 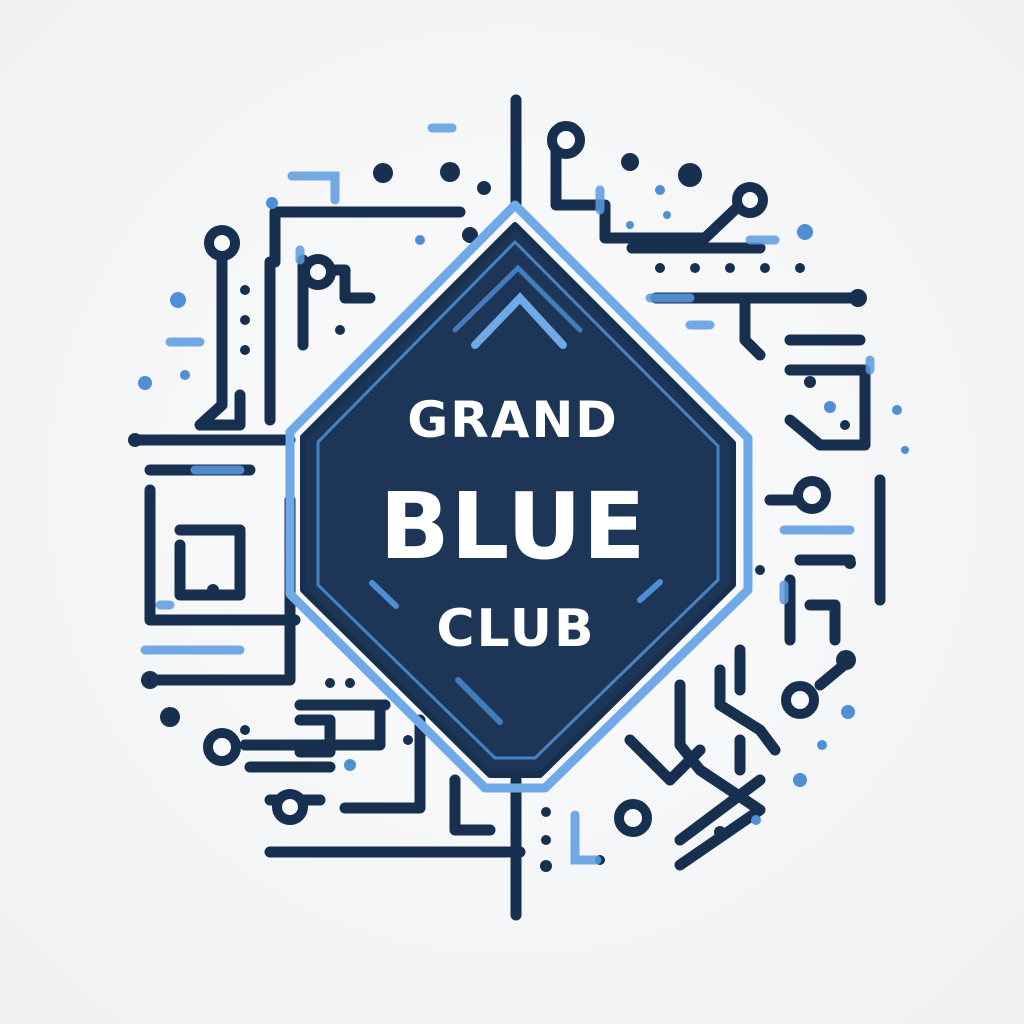 I want to click on logo-line-grand: GRAND, so click(x=513, y=420).